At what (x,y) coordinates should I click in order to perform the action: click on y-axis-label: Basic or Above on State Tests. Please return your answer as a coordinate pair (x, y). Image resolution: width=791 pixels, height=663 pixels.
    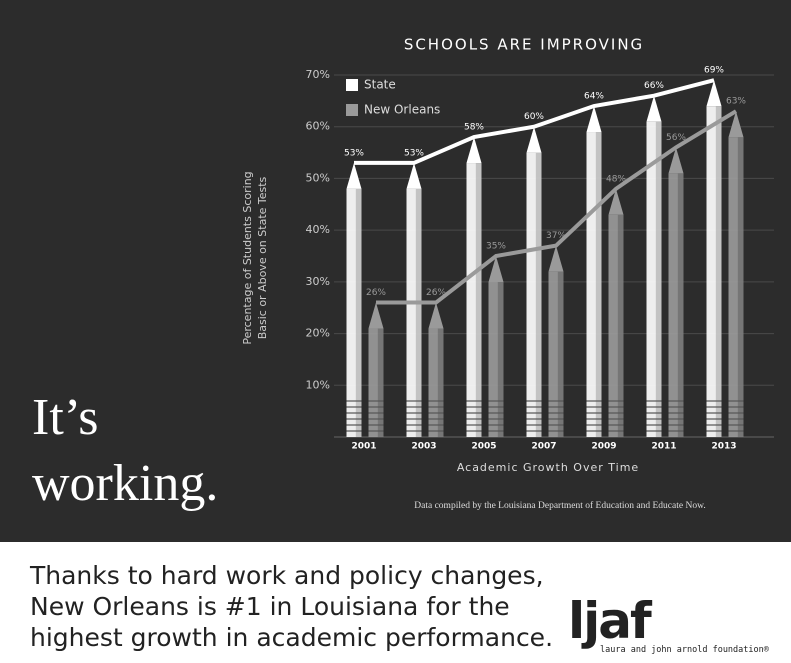
    Looking at the image, I should click on (262, 257).